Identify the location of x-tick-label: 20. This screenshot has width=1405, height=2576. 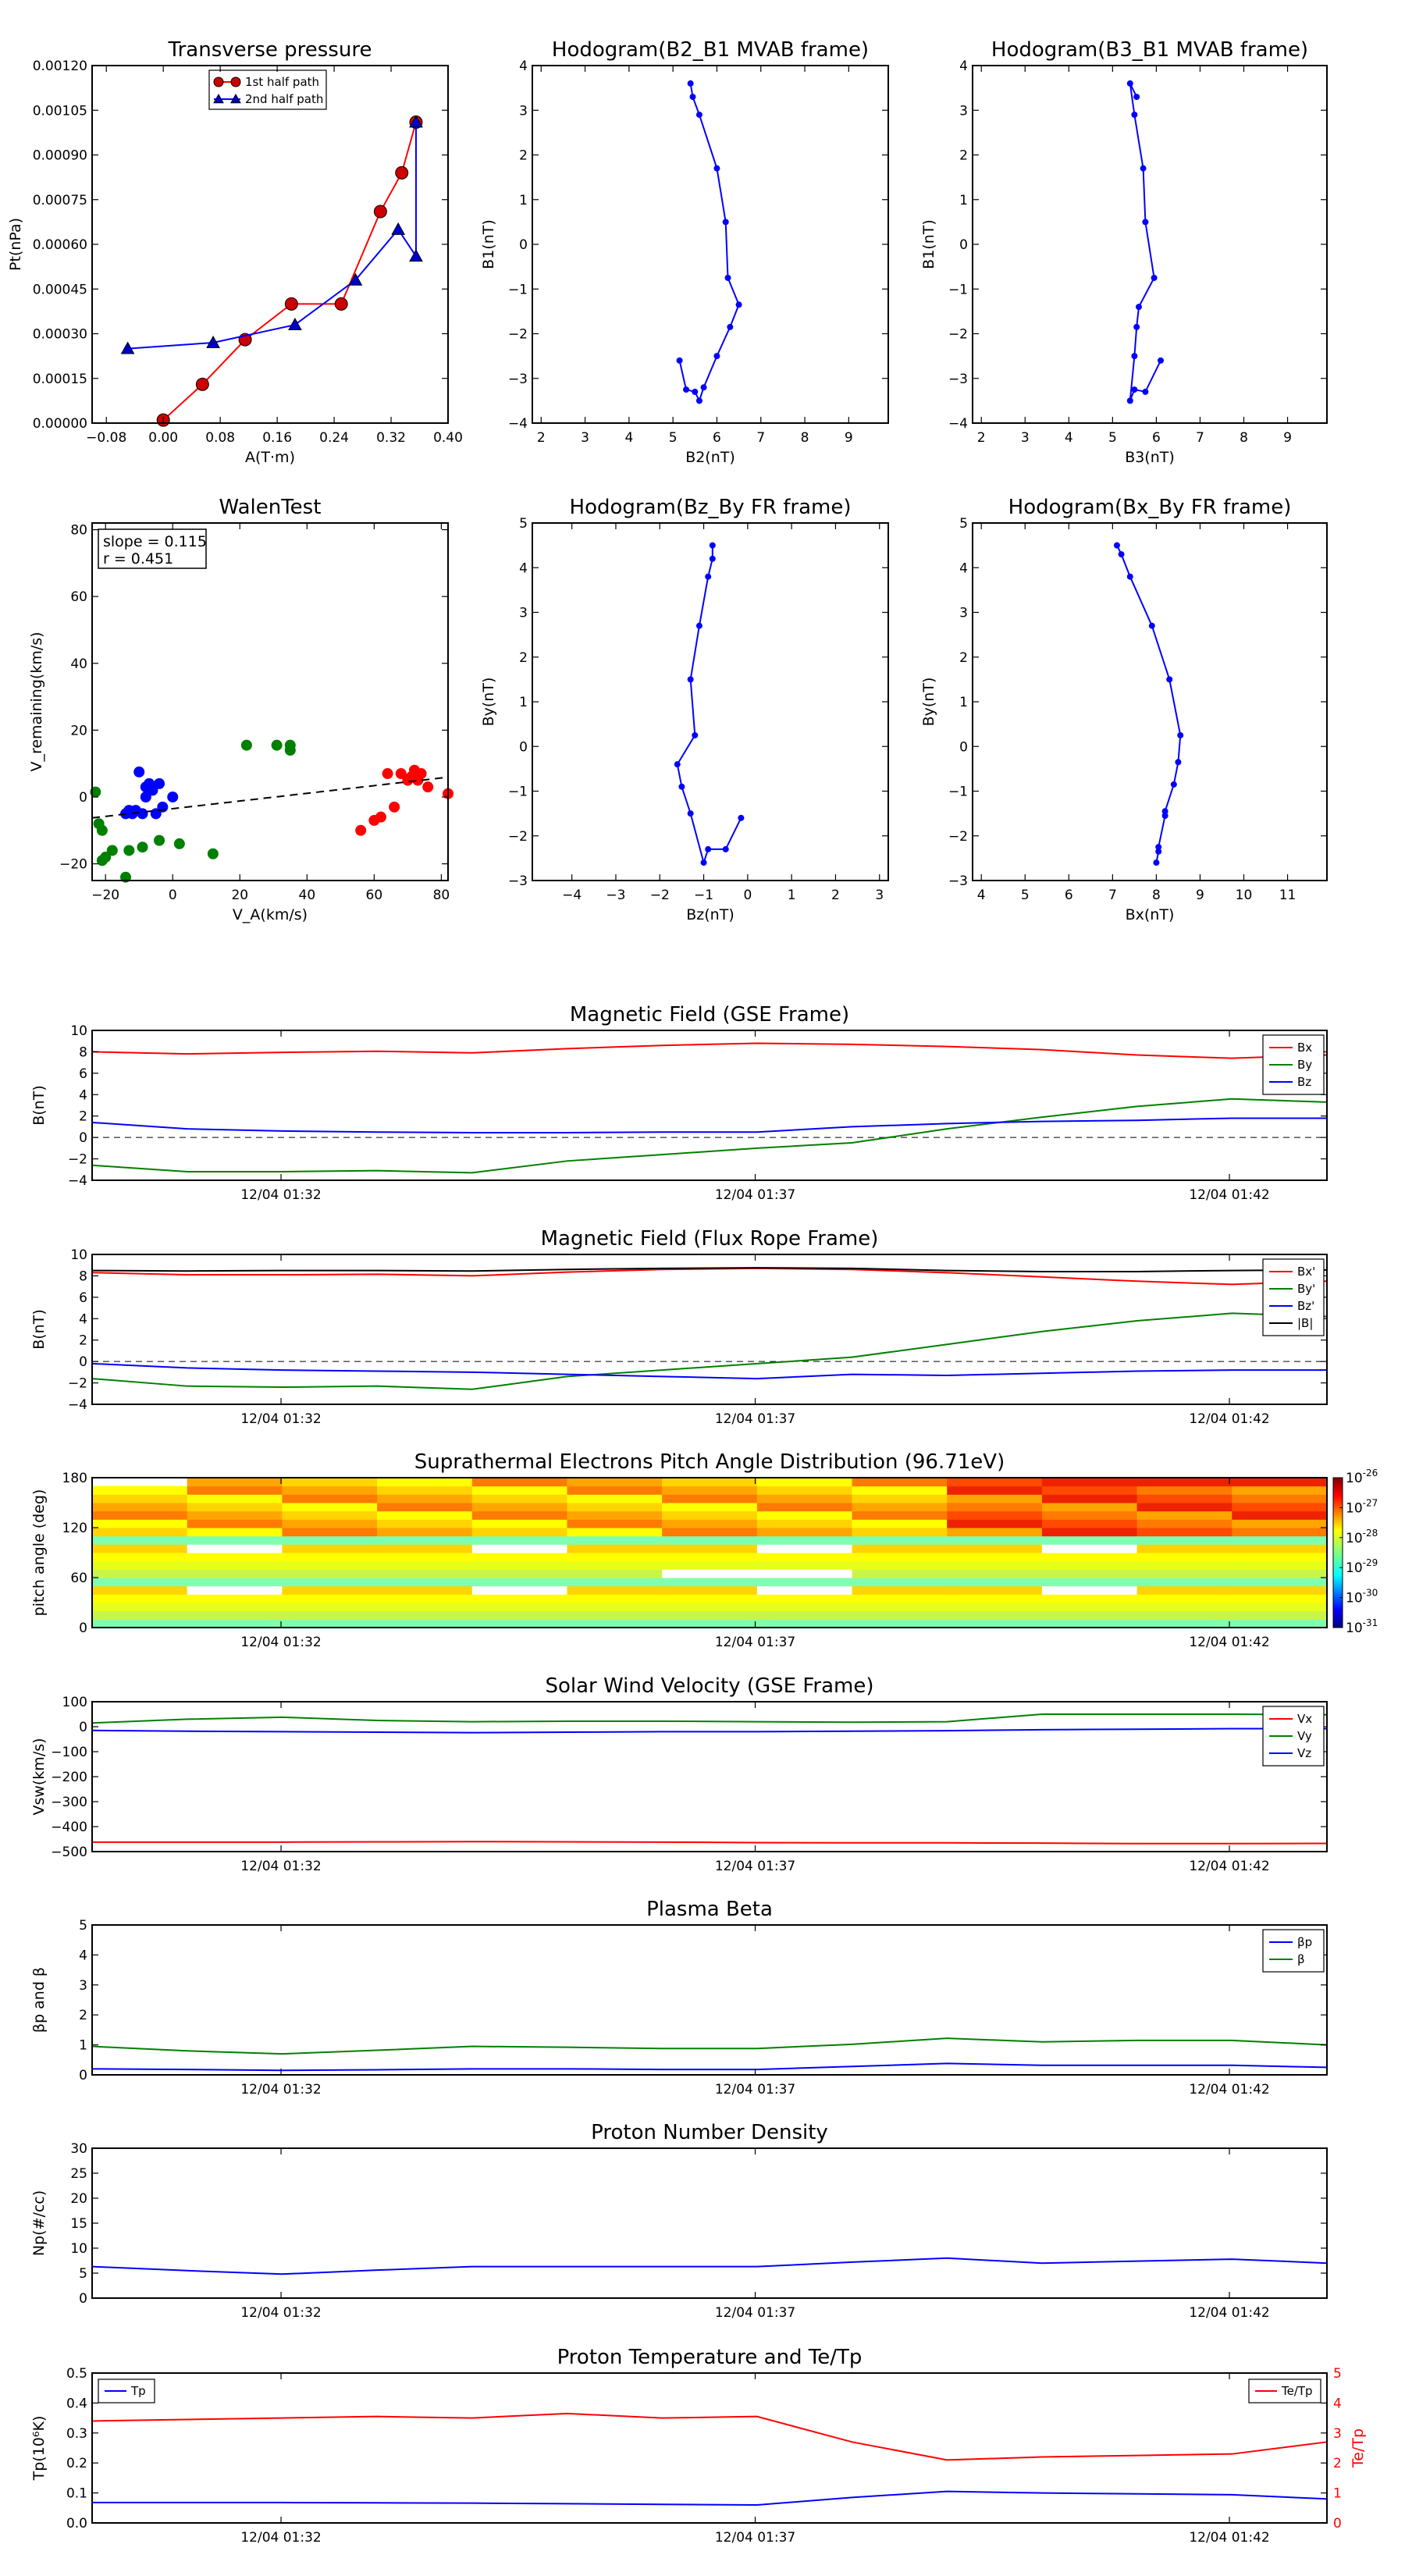
(240, 895).